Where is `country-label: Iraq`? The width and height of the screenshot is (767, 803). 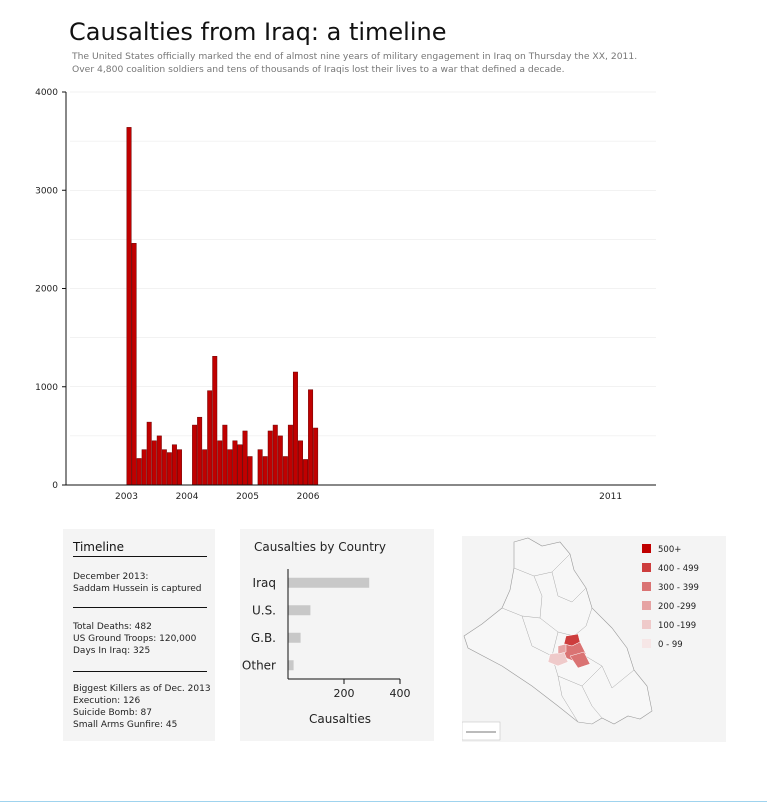 country-label: Iraq is located at coordinates (264, 583).